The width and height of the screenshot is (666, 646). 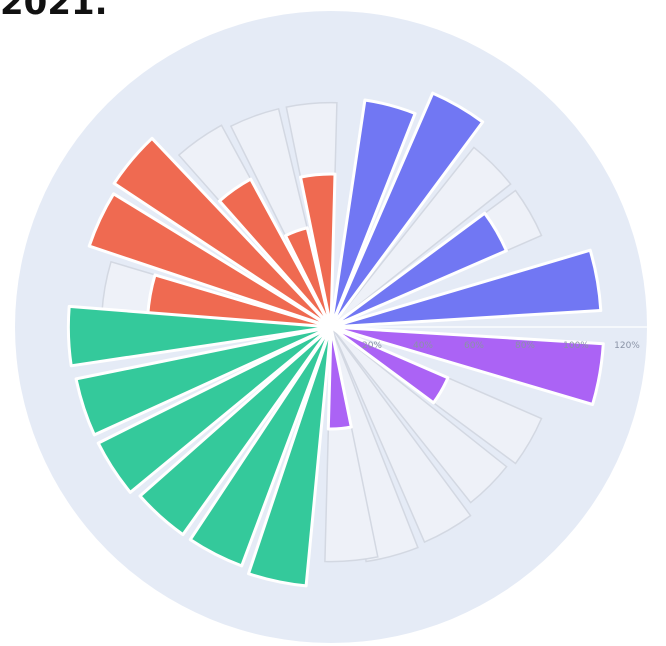 What do you see at coordinates (525, 346) in the screenshot?
I see `radial-tick-label: 80%` at bounding box center [525, 346].